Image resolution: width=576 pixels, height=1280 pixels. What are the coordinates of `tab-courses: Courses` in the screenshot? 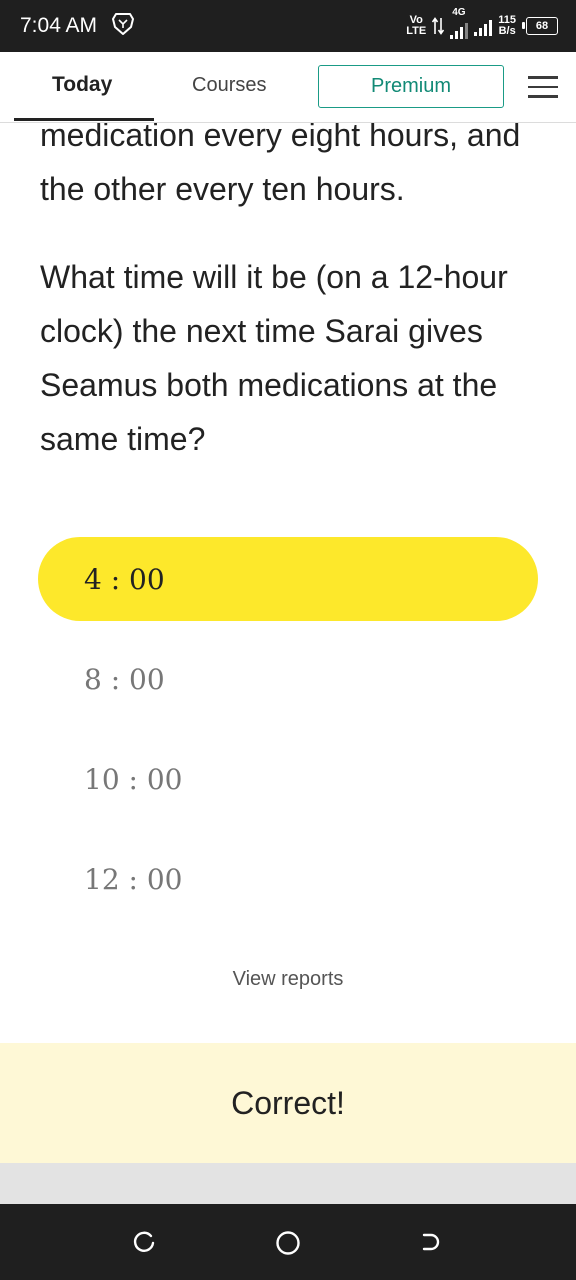 It's located at (229, 85).